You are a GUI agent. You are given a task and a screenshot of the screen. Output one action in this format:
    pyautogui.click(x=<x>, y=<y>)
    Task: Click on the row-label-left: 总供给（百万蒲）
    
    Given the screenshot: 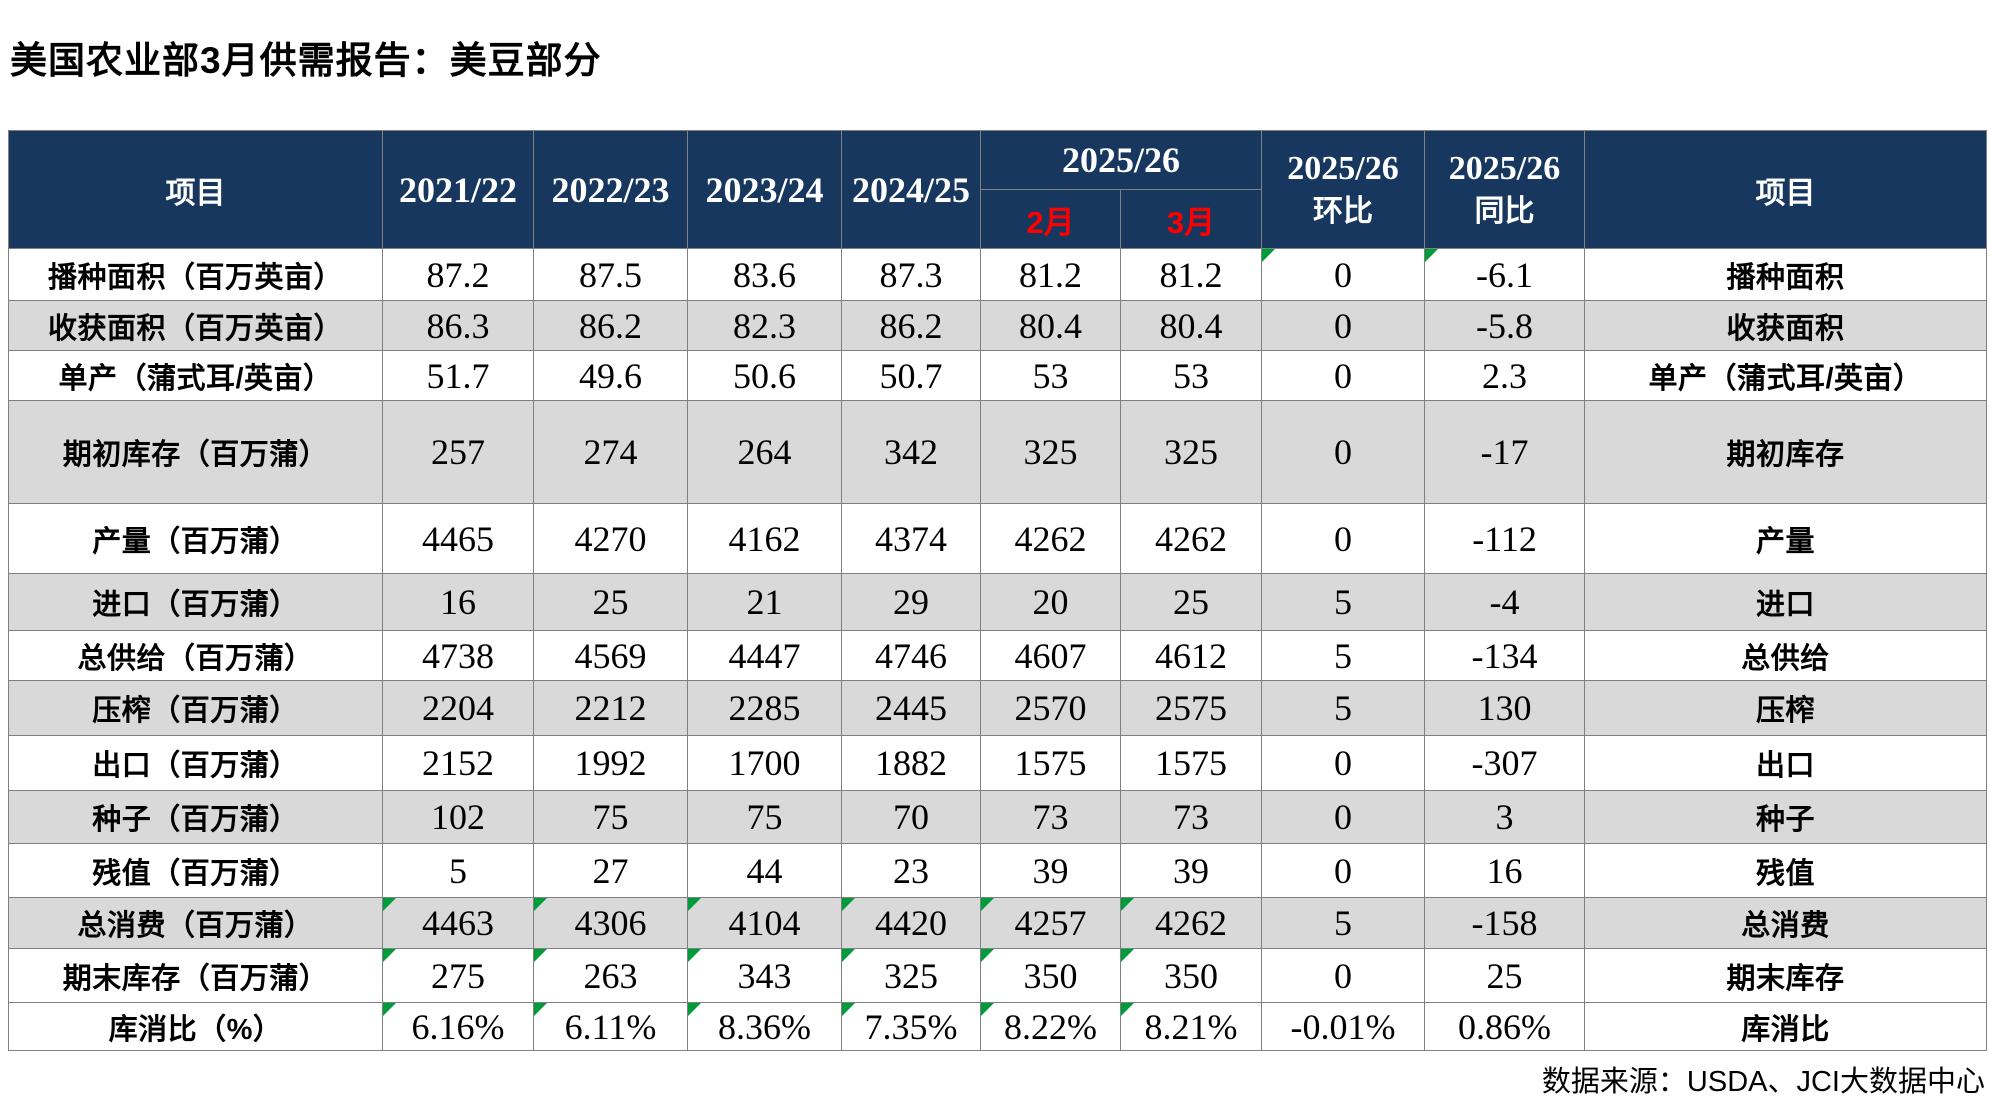 What is the action you would take?
    pyautogui.click(x=195, y=655)
    